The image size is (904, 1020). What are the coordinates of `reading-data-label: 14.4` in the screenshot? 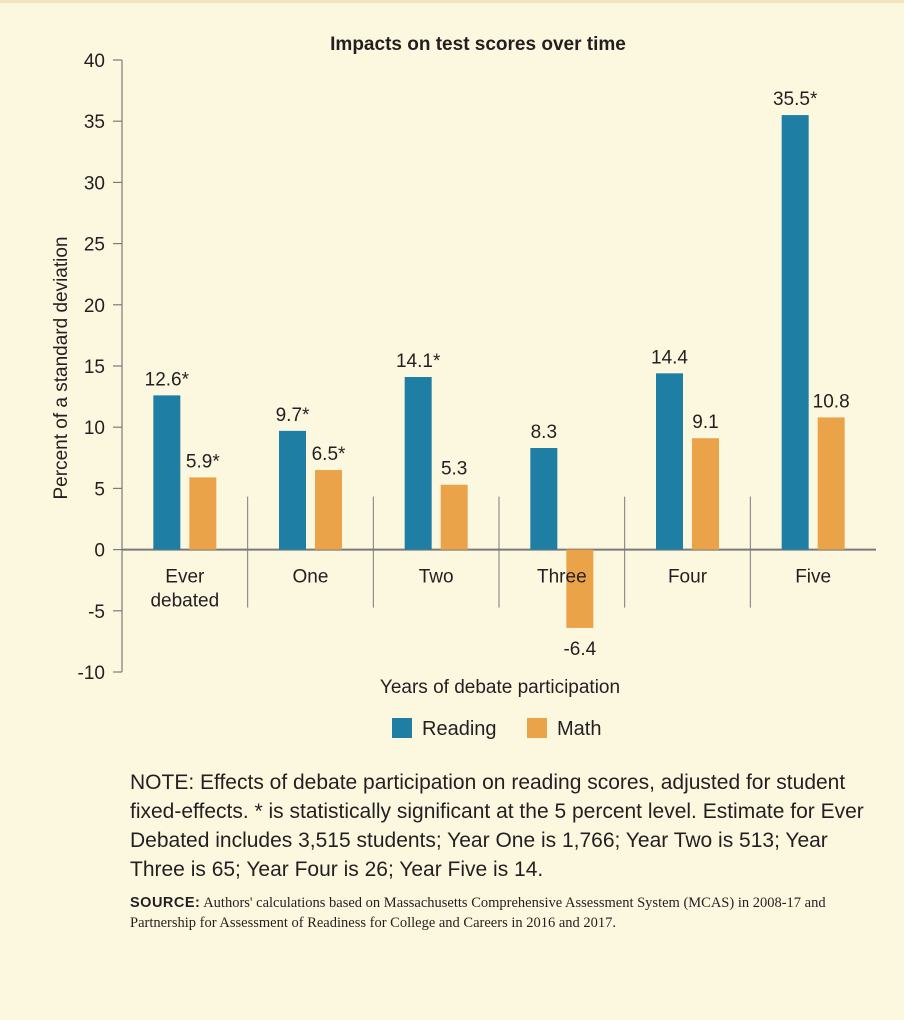 It's located at (669, 357).